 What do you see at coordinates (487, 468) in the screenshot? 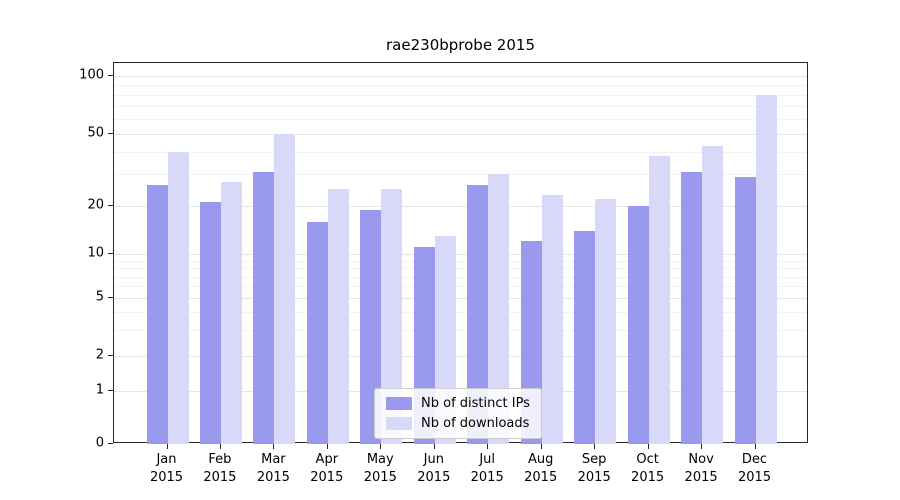
I see `x-tick-label: Jul 2015` at bounding box center [487, 468].